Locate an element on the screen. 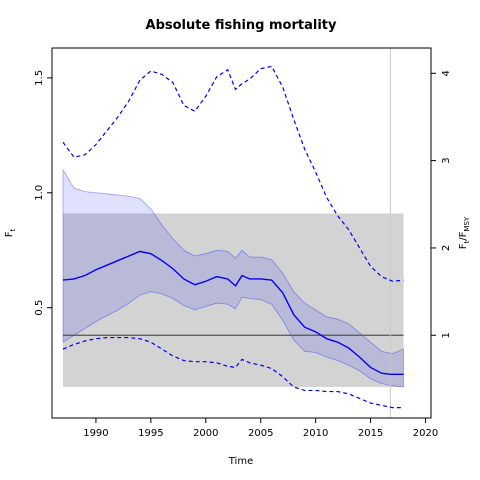 The image size is (480, 480). y2-tick-label: 1 is located at coordinates (446, 335).